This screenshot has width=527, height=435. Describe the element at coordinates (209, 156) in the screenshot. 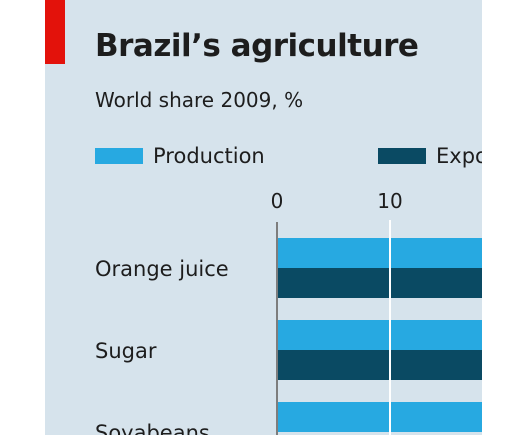

I see `legend-label-production: Production` at that location.